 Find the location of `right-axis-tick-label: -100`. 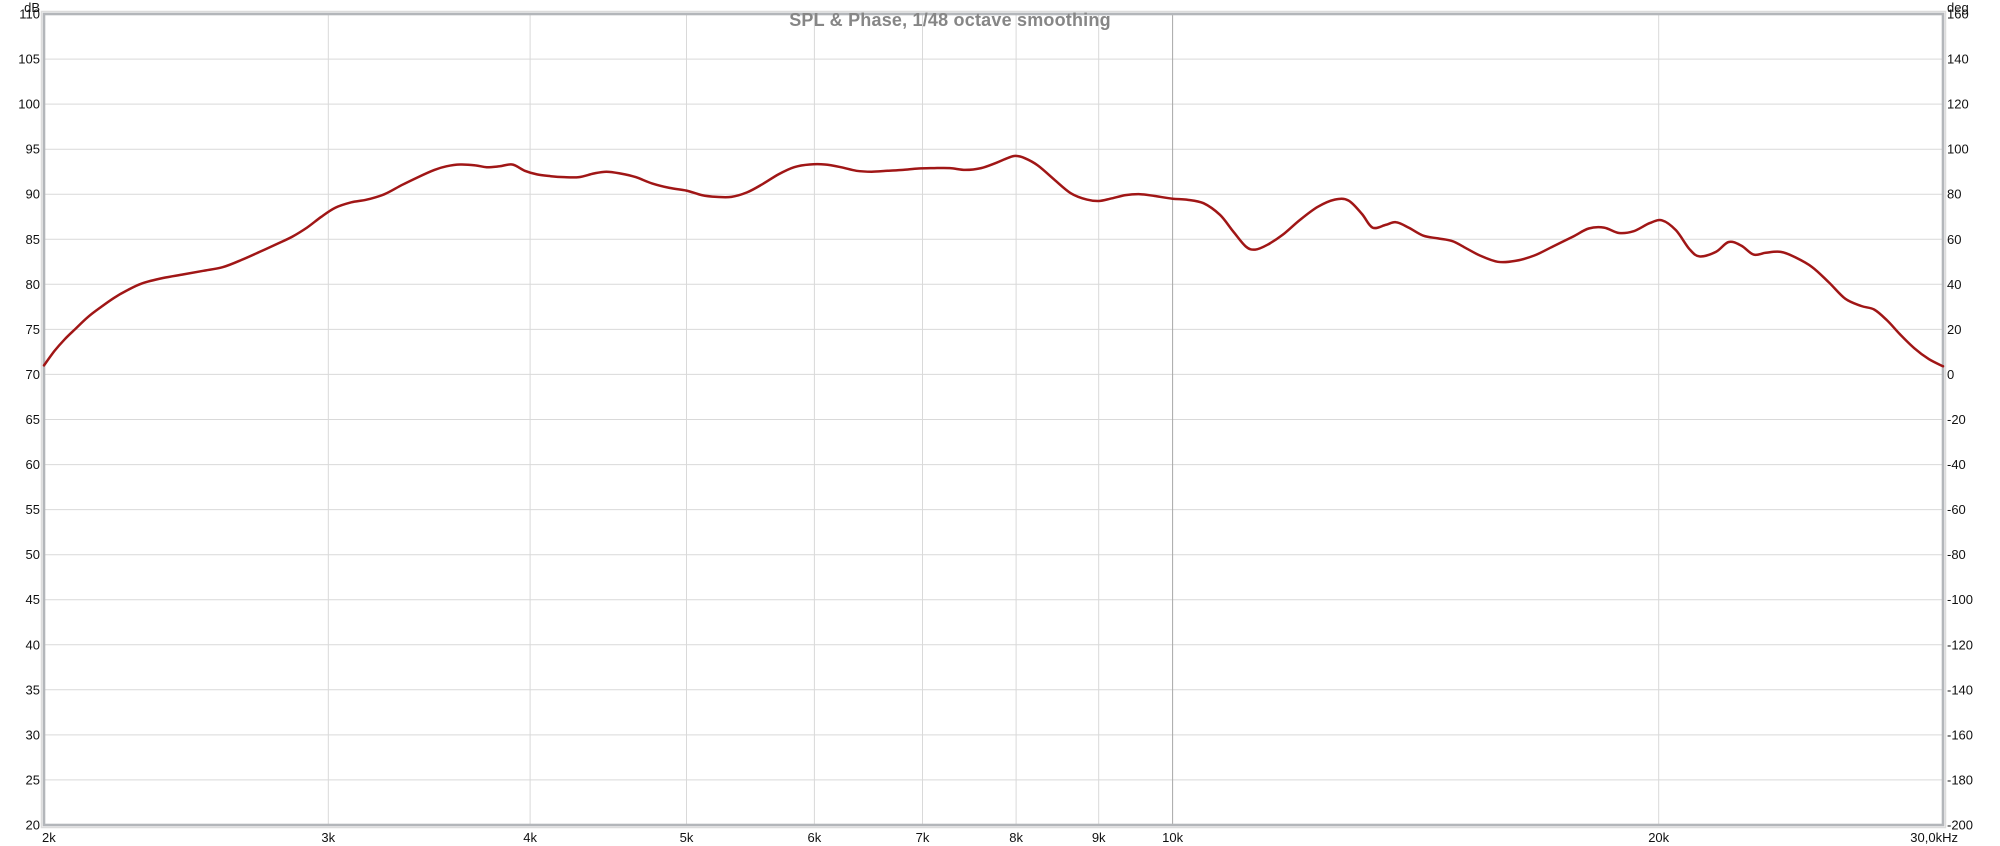

right-axis-tick-label: -100 is located at coordinates (1960, 599).